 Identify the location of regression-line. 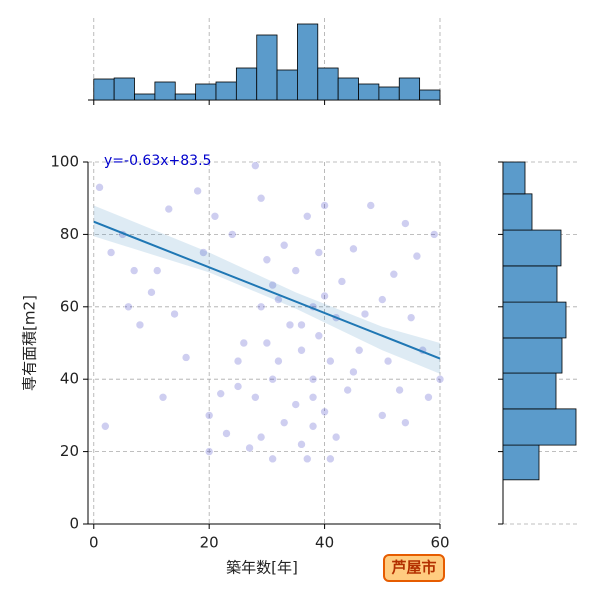
(267, 290).